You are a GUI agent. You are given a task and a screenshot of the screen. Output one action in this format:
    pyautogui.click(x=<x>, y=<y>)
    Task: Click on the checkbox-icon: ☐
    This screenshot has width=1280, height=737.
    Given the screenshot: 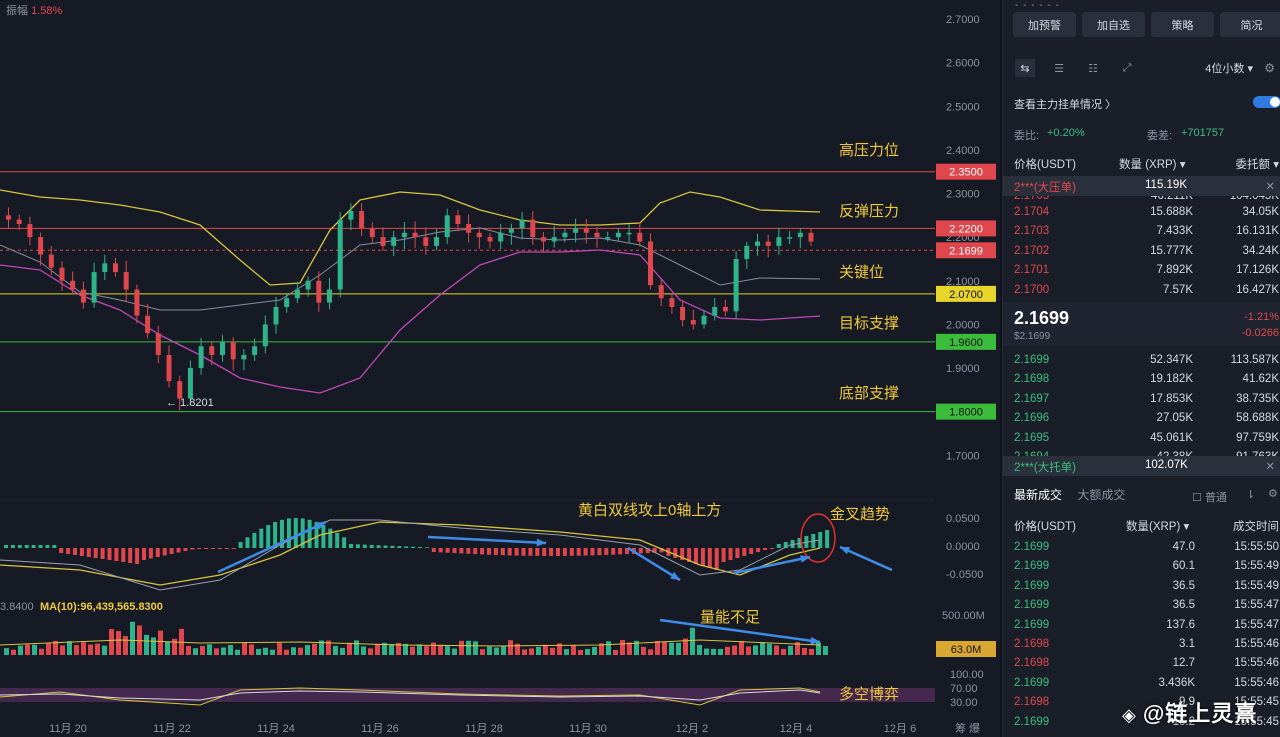 What is the action you would take?
    pyautogui.click(x=1197, y=498)
    